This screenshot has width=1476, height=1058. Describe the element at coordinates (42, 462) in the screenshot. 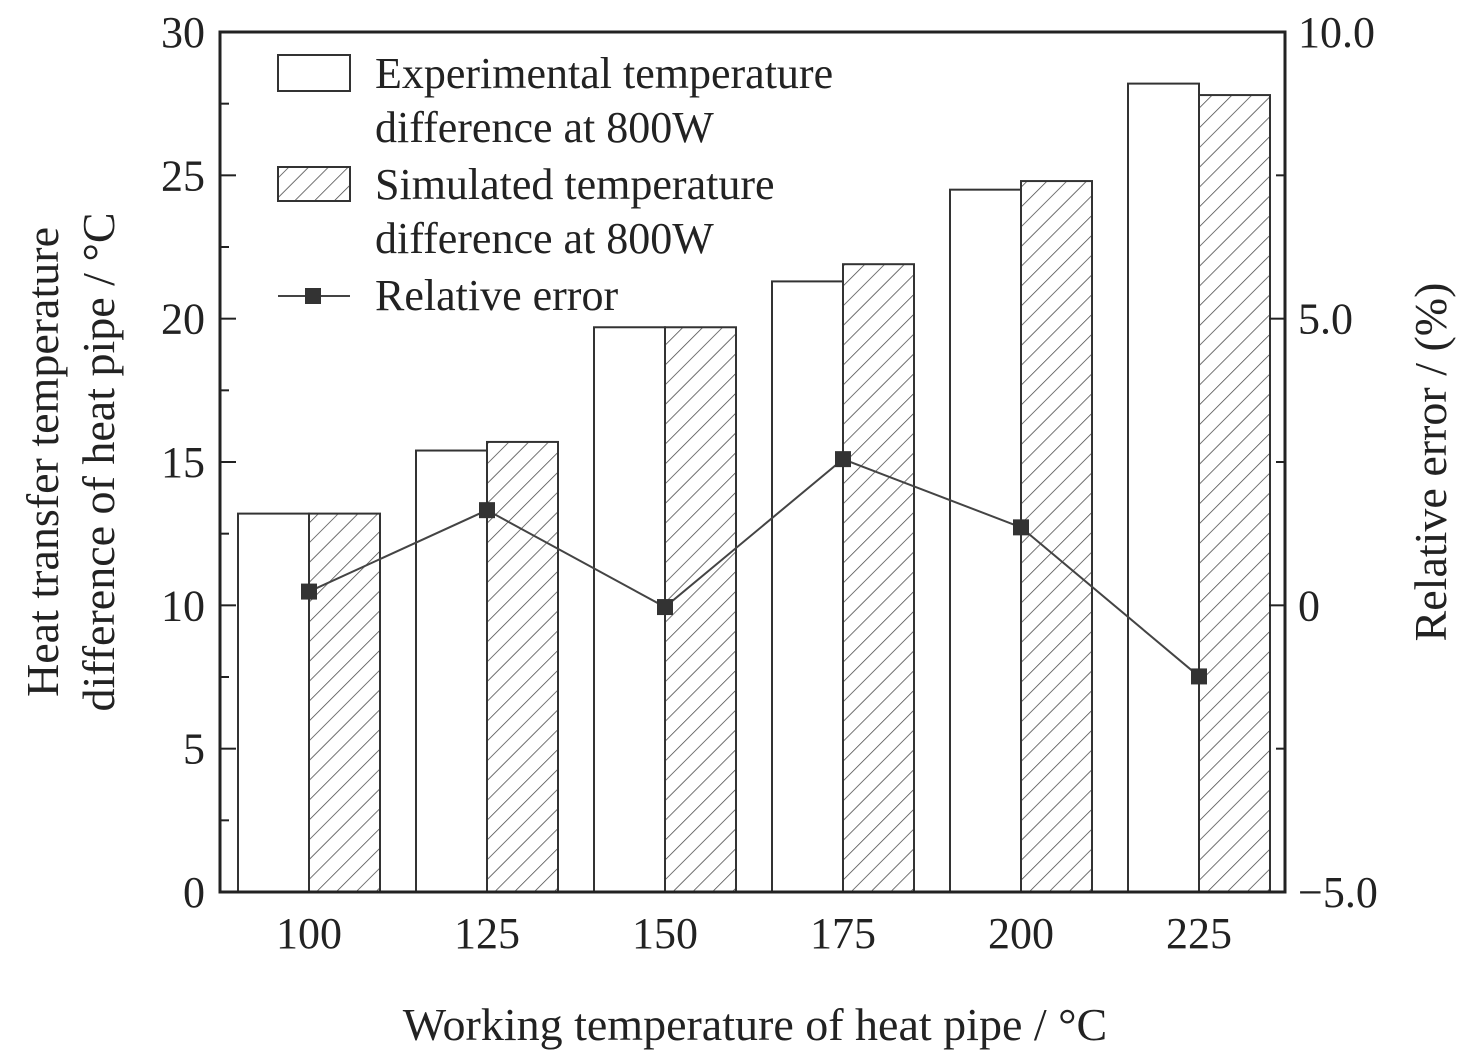

I see `y-axis-label-line1: Heat transfer temperature` at that location.